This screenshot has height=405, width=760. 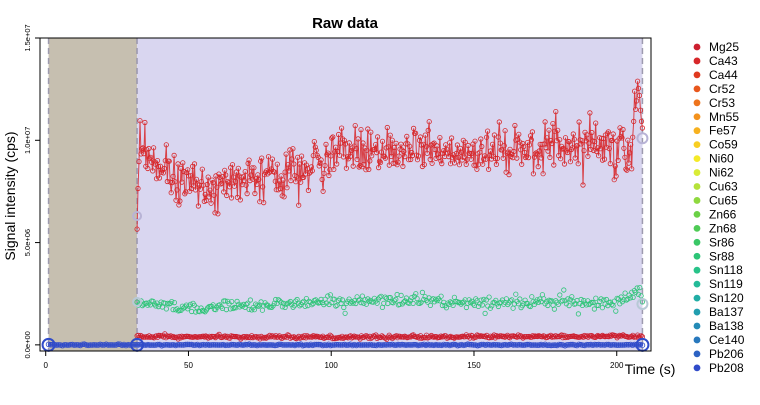 I want to click on x-tick-label: 0, so click(x=45, y=365).